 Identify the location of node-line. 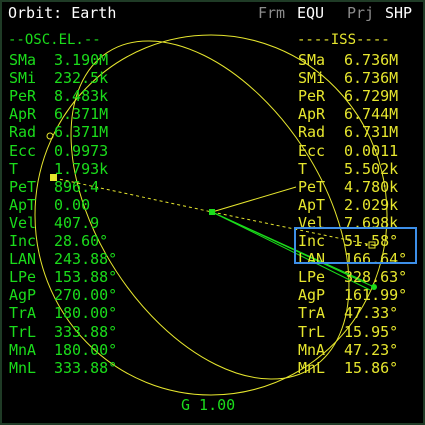
(254, 199).